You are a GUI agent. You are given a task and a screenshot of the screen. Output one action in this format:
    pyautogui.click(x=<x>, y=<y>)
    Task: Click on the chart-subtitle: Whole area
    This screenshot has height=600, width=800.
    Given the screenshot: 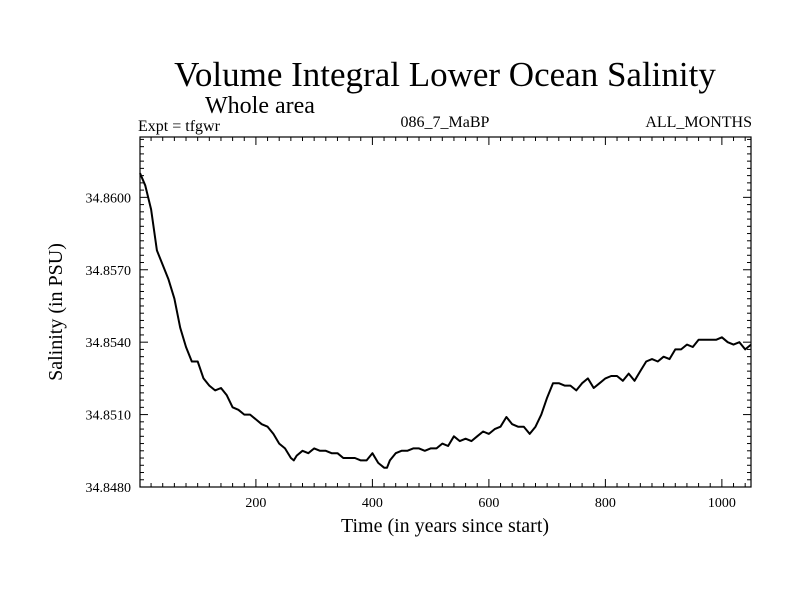 What is the action you would take?
    pyautogui.click(x=260, y=106)
    